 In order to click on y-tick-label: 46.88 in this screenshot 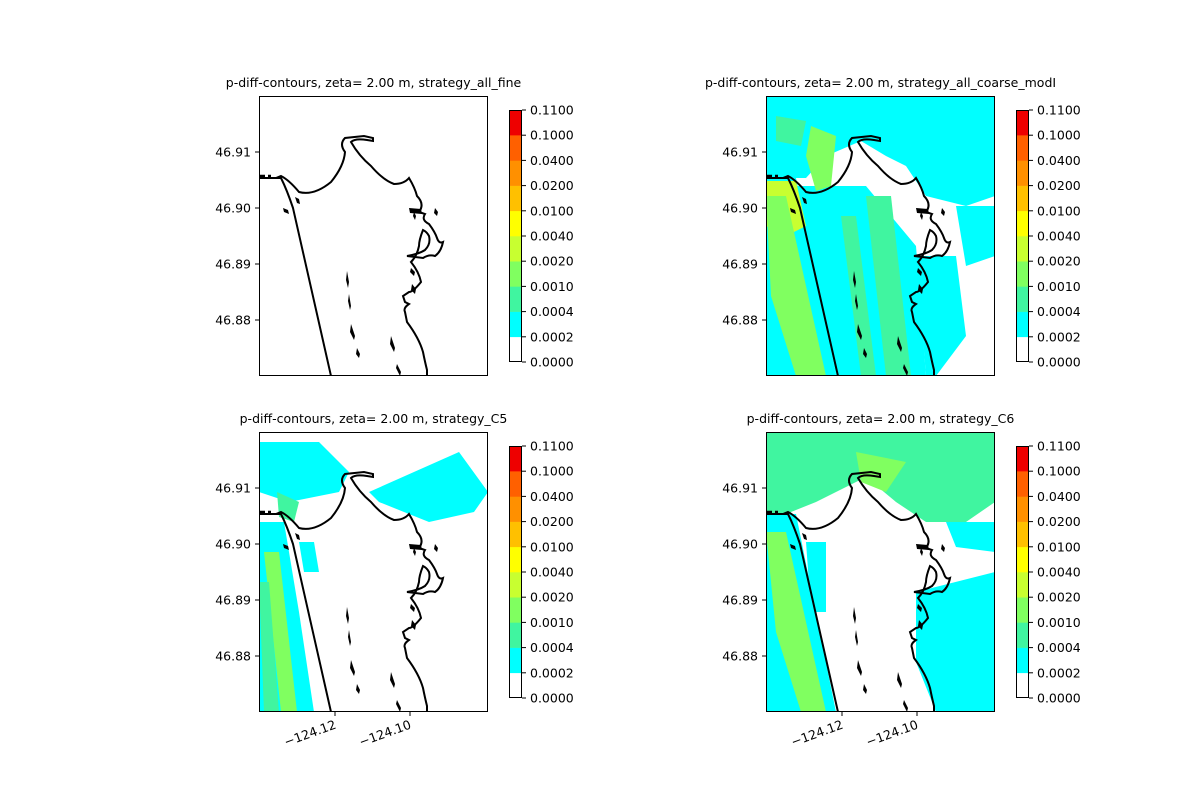, I will do `click(233, 320)`.